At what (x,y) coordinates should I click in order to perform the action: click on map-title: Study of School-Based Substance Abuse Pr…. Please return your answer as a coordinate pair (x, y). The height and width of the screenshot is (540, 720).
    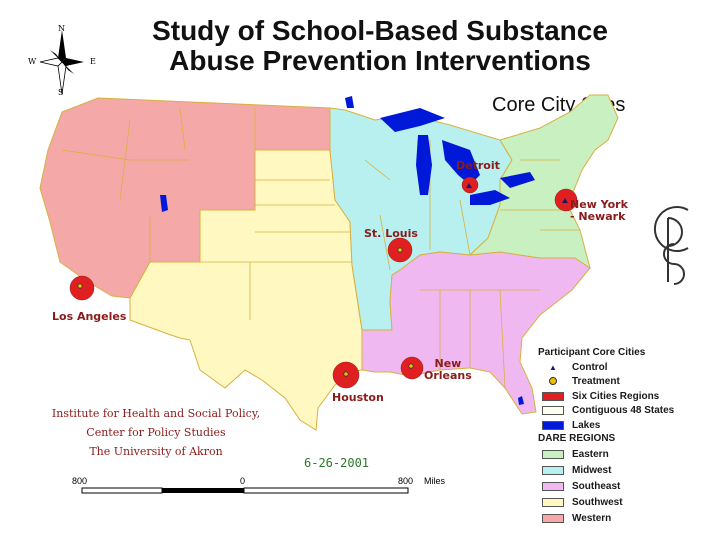
    Looking at the image, I should click on (380, 46).